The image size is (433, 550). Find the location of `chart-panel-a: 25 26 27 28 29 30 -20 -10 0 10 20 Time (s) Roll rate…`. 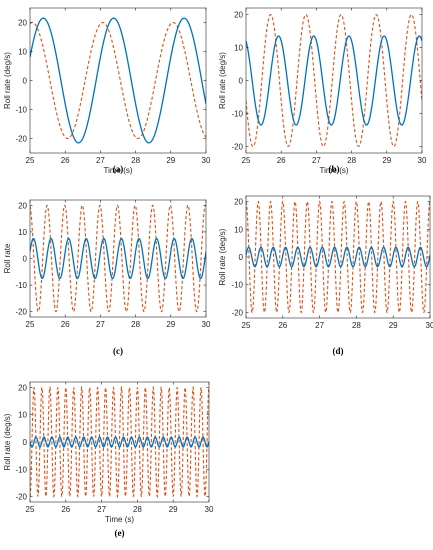

chart-panel-a: 25 26 27 28 29 30 -20 -10 0 10 20 Time (s) Roll rate… is located at coordinates (107, 91).